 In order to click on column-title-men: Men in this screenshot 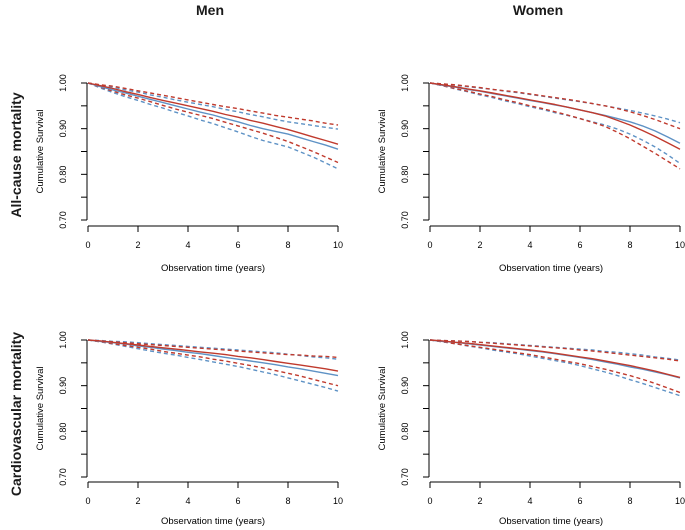, I will do `click(210, 10)`.